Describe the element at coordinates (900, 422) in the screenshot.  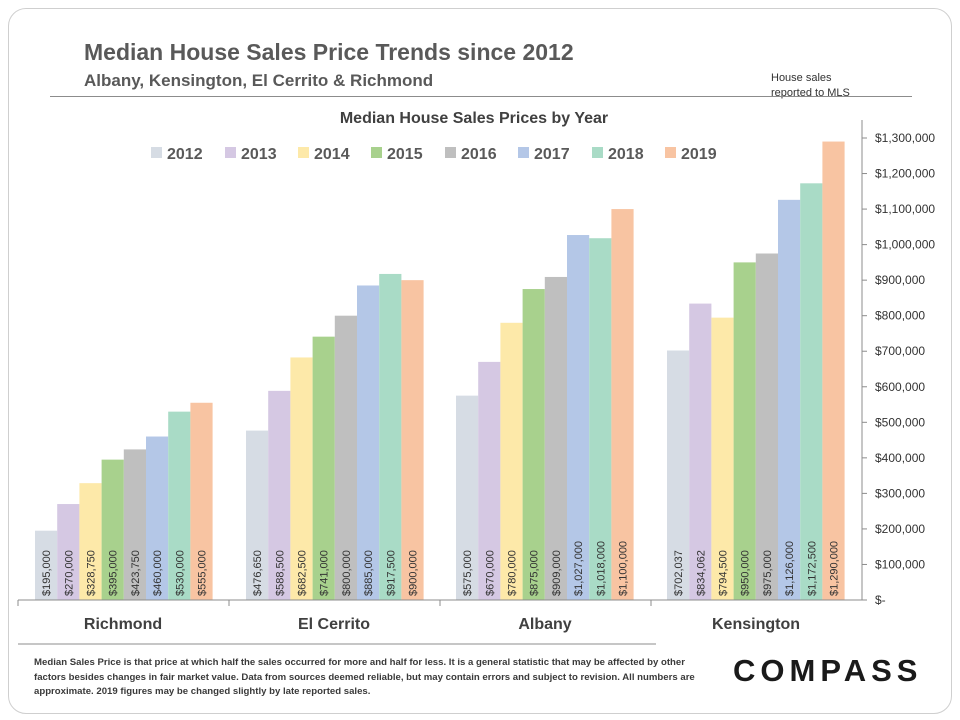
I see `y-tick-label: $500,000` at that location.